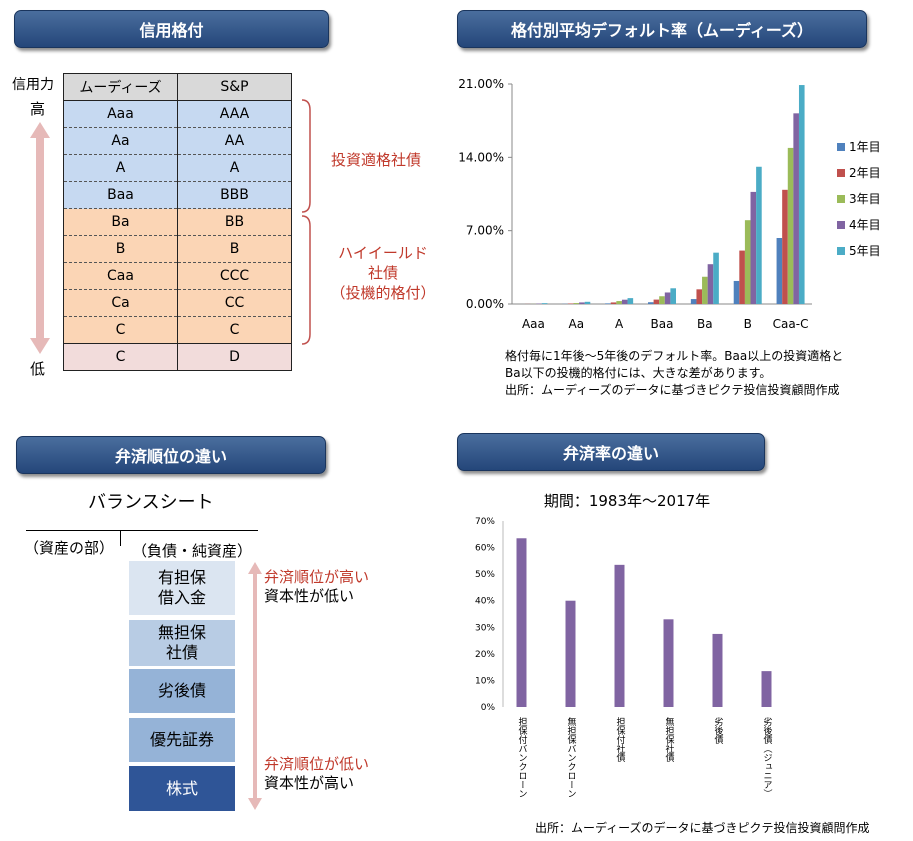  What do you see at coordinates (485, 304) in the screenshot?
I see `y-tick-label: 0.00%` at bounding box center [485, 304].